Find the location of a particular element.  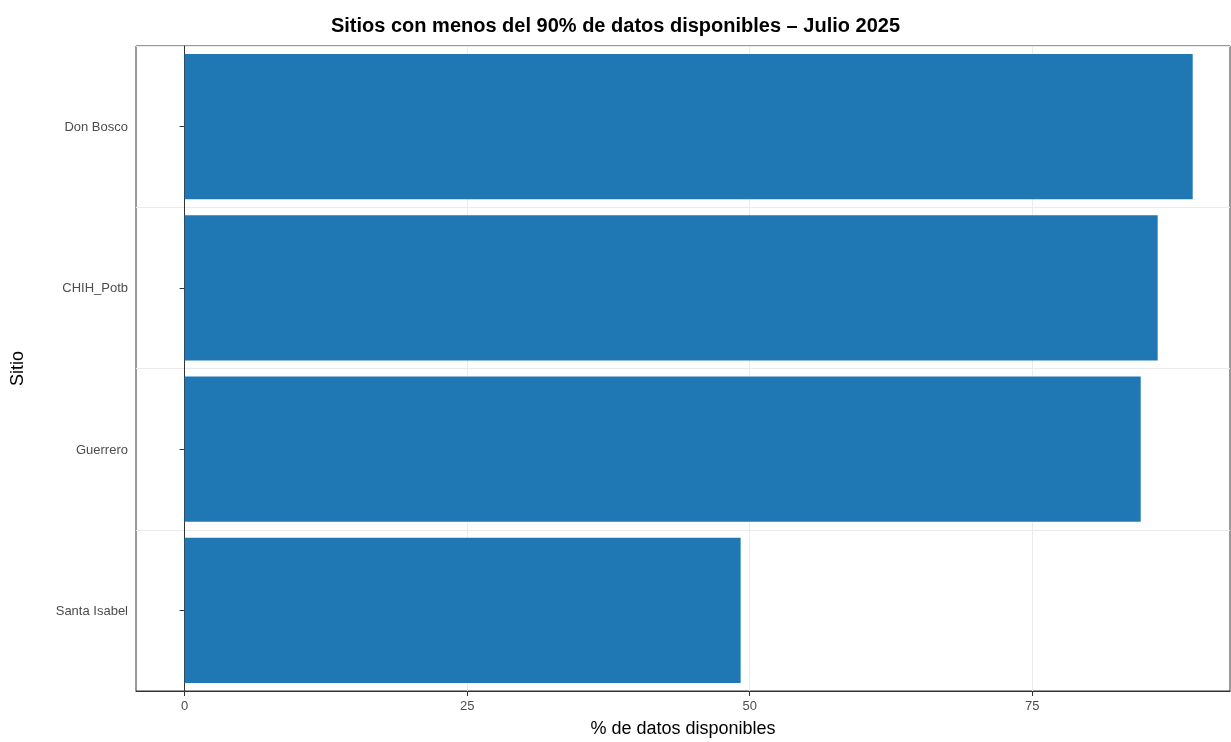

y-tick-label: Don Bosco is located at coordinates (96, 127).